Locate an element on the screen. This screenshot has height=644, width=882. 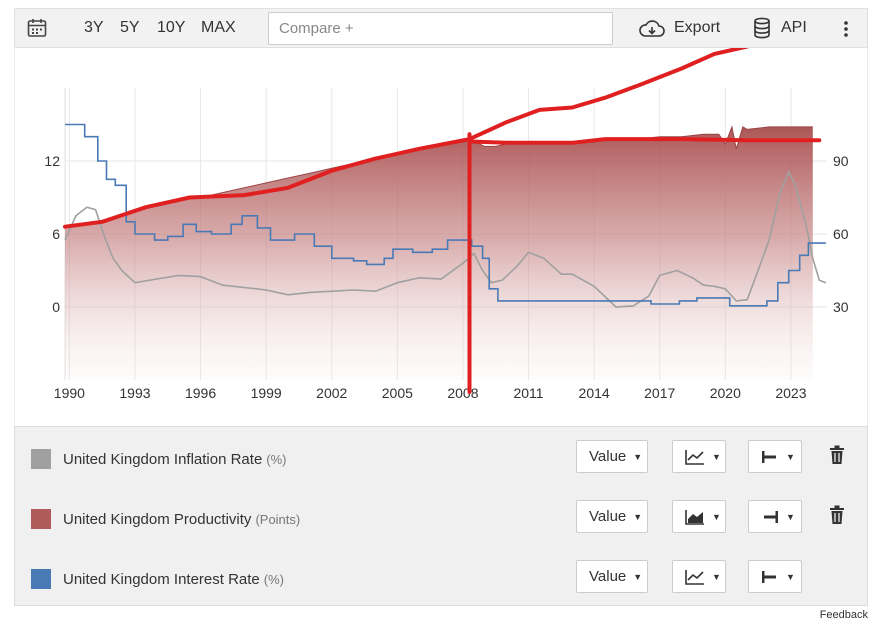
area-chart-icon is located at coordinates (694, 517).